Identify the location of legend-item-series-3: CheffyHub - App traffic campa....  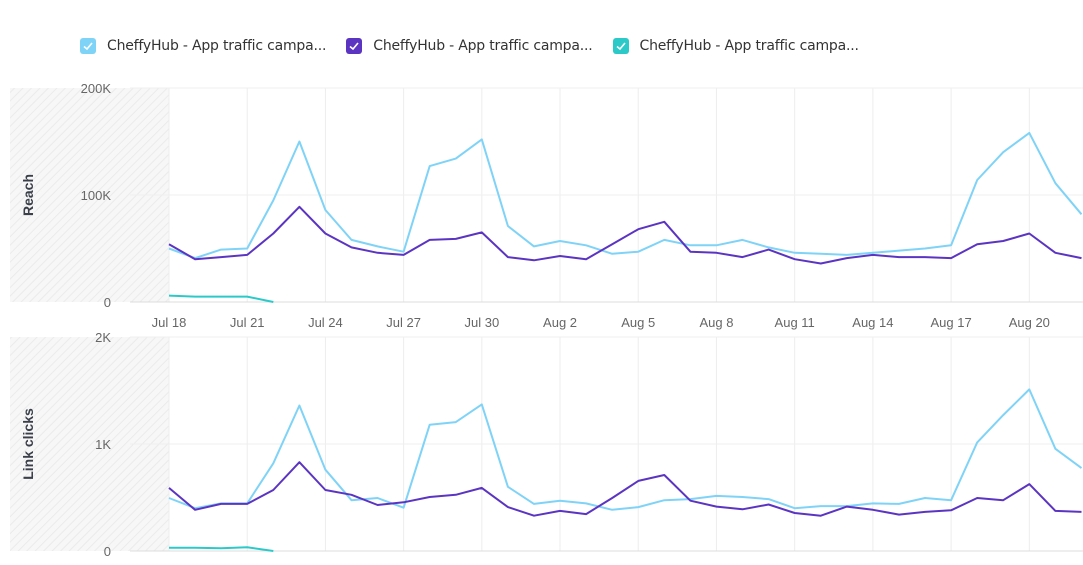
(735, 46).